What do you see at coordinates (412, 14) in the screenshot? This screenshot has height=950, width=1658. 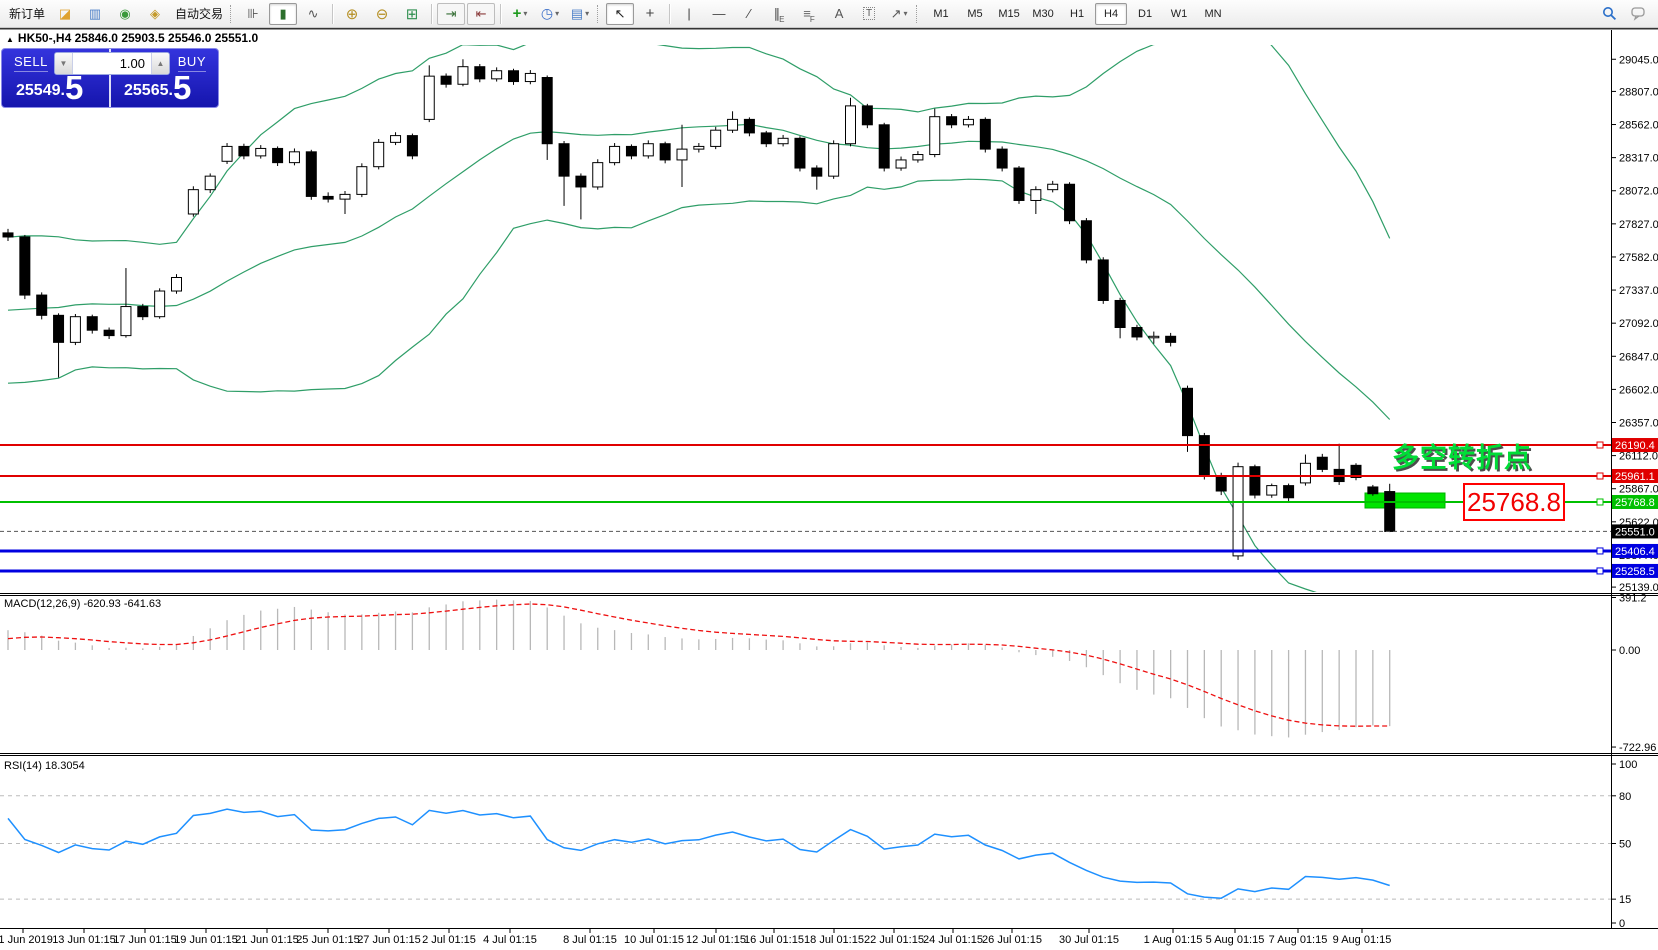 I see `tile-windows-button` at bounding box center [412, 14].